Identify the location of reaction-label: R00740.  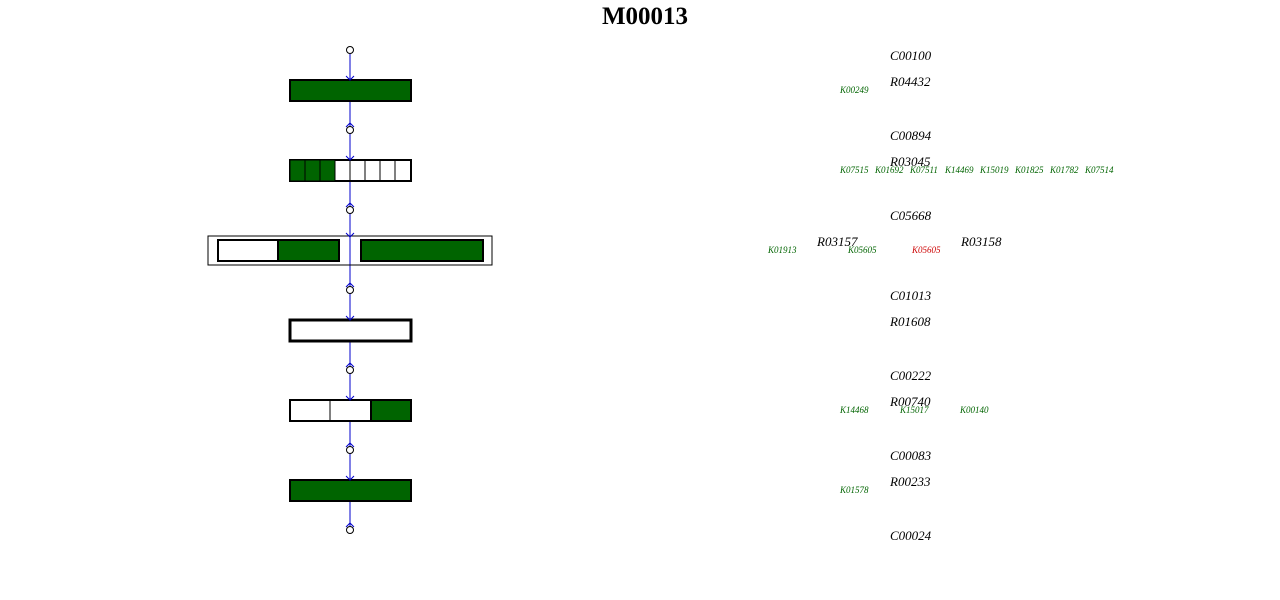
(910, 401).